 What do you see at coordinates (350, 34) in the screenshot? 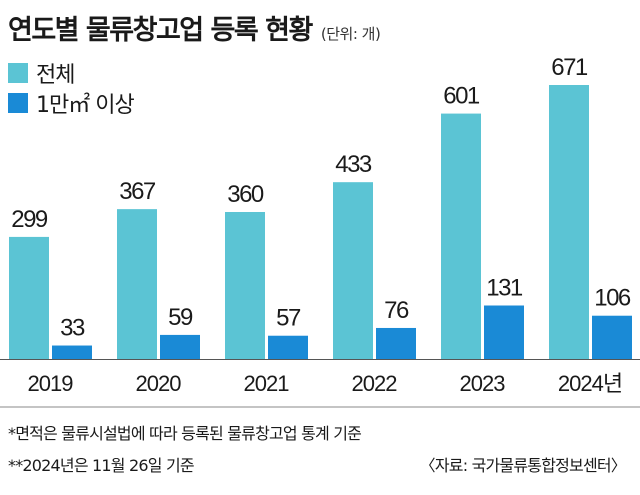
I see `unit-label: (단위: 개)` at bounding box center [350, 34].